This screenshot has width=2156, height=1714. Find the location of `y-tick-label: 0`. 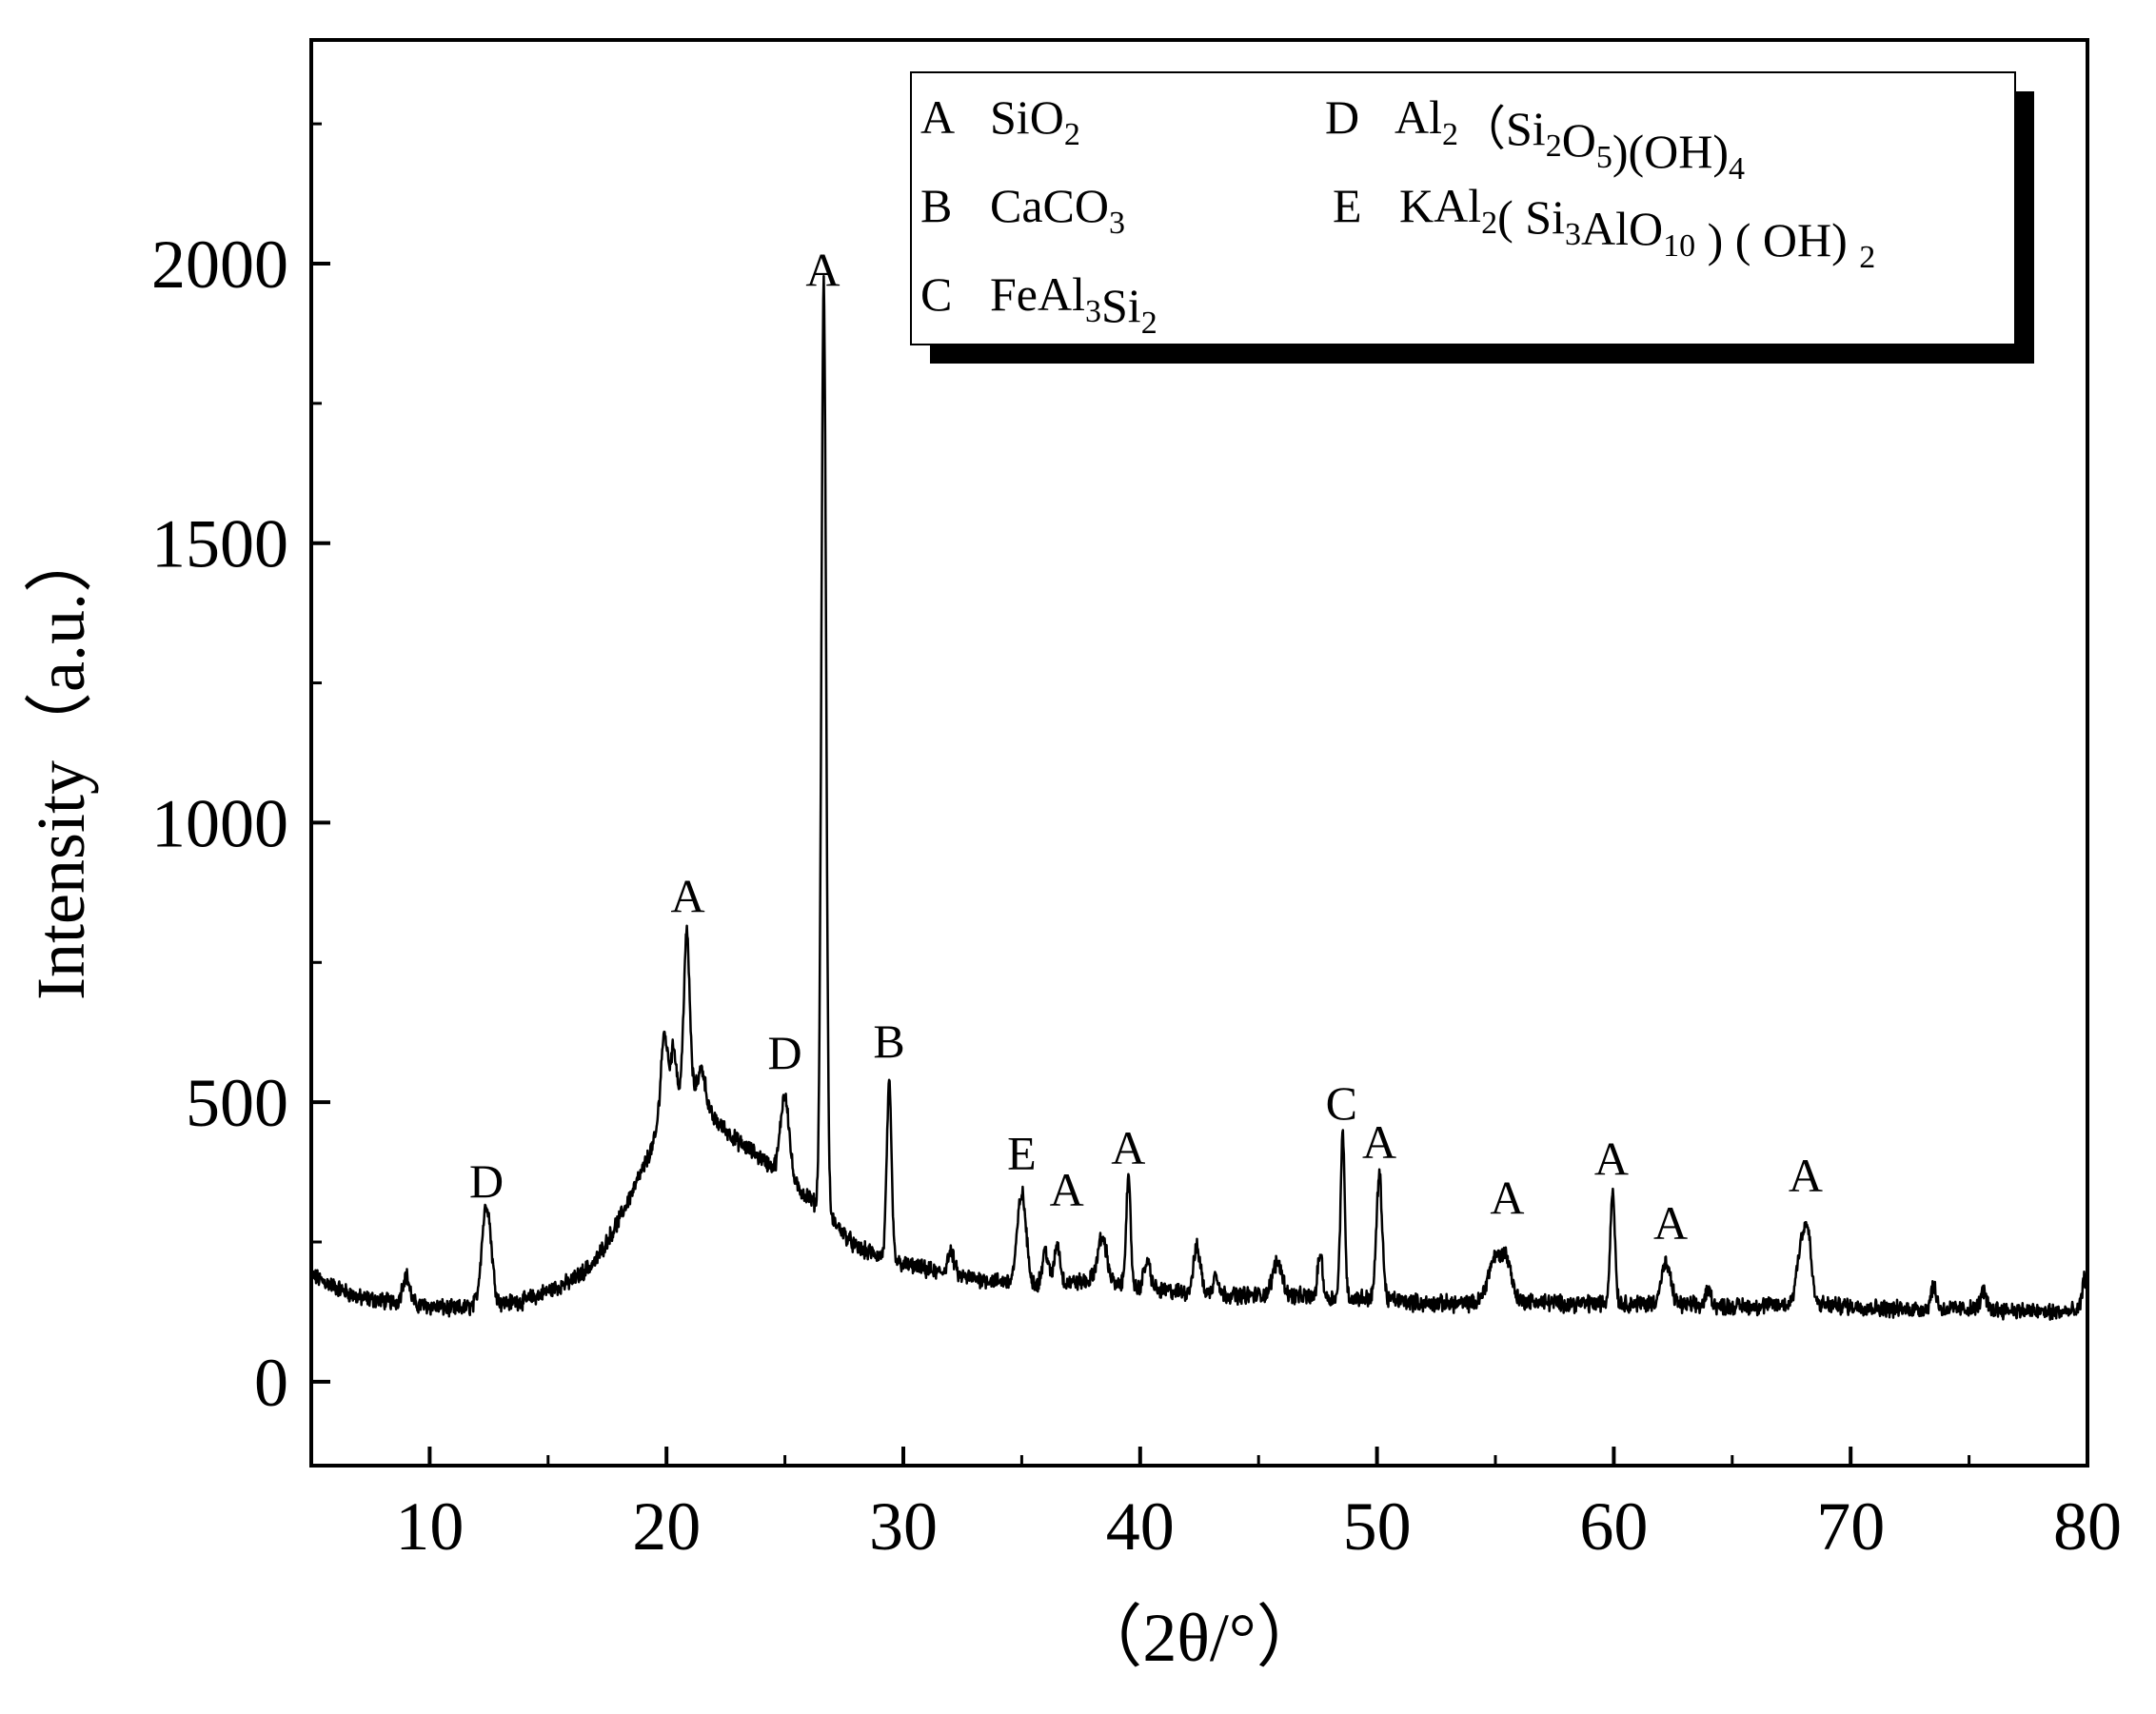

y-tick-label: 0 is located at coordinates (271, 1383).